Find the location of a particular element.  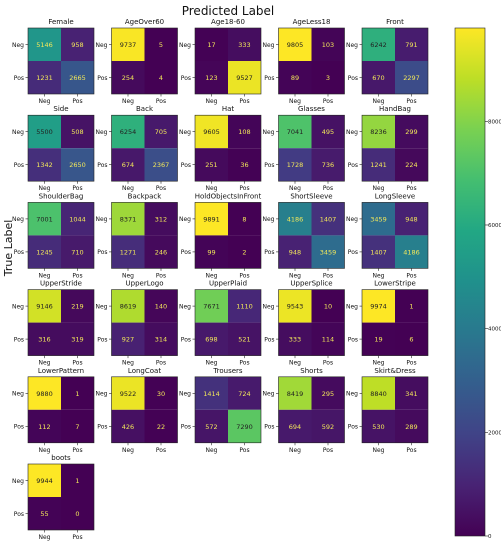

cell-value: 312 is located at coordinates (161, 219).